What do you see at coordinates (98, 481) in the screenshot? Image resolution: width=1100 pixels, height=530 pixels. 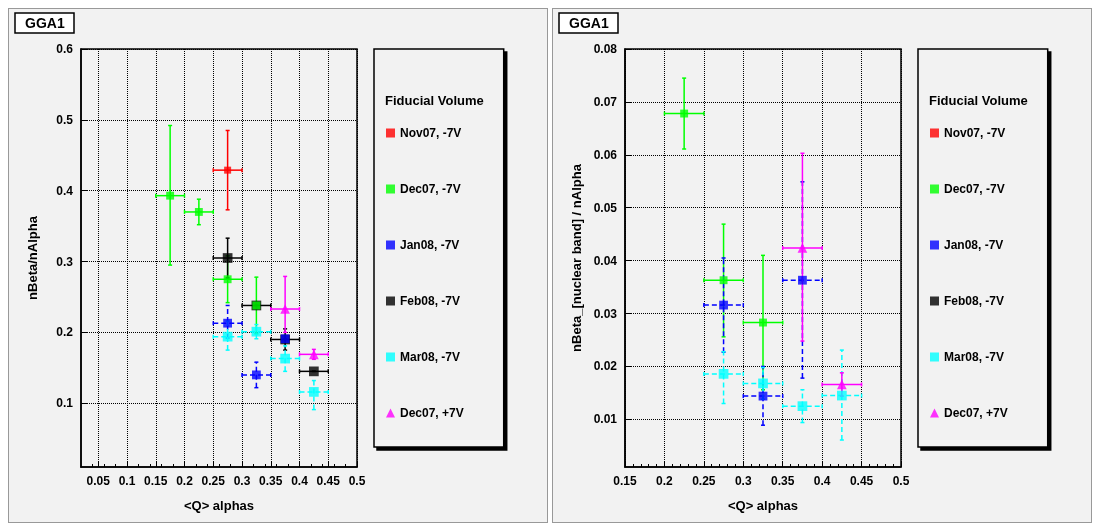 I see `x-tick-label: 0.05` at bounding box center [98, 481].